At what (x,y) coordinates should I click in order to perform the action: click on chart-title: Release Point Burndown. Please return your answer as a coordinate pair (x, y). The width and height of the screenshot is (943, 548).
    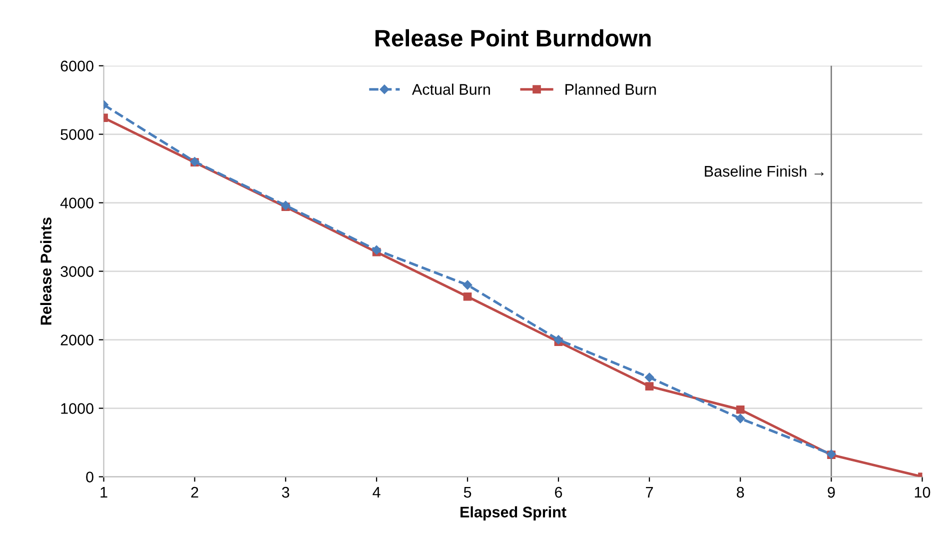
    Looking at the image, I should click on (513, 38).